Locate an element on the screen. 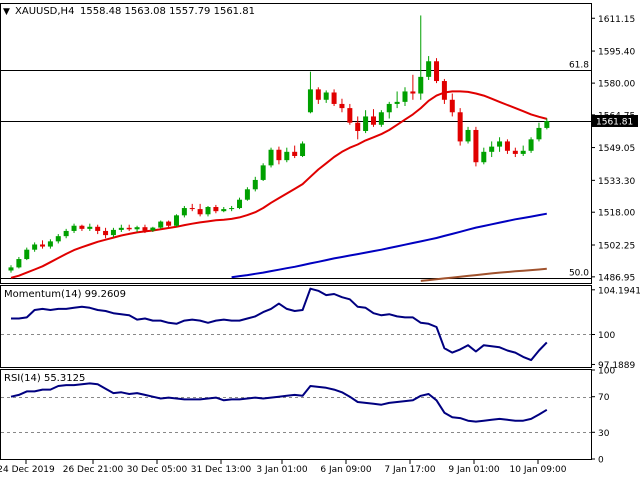  y-tick-label: 70 is located at coordinates (604, 398).